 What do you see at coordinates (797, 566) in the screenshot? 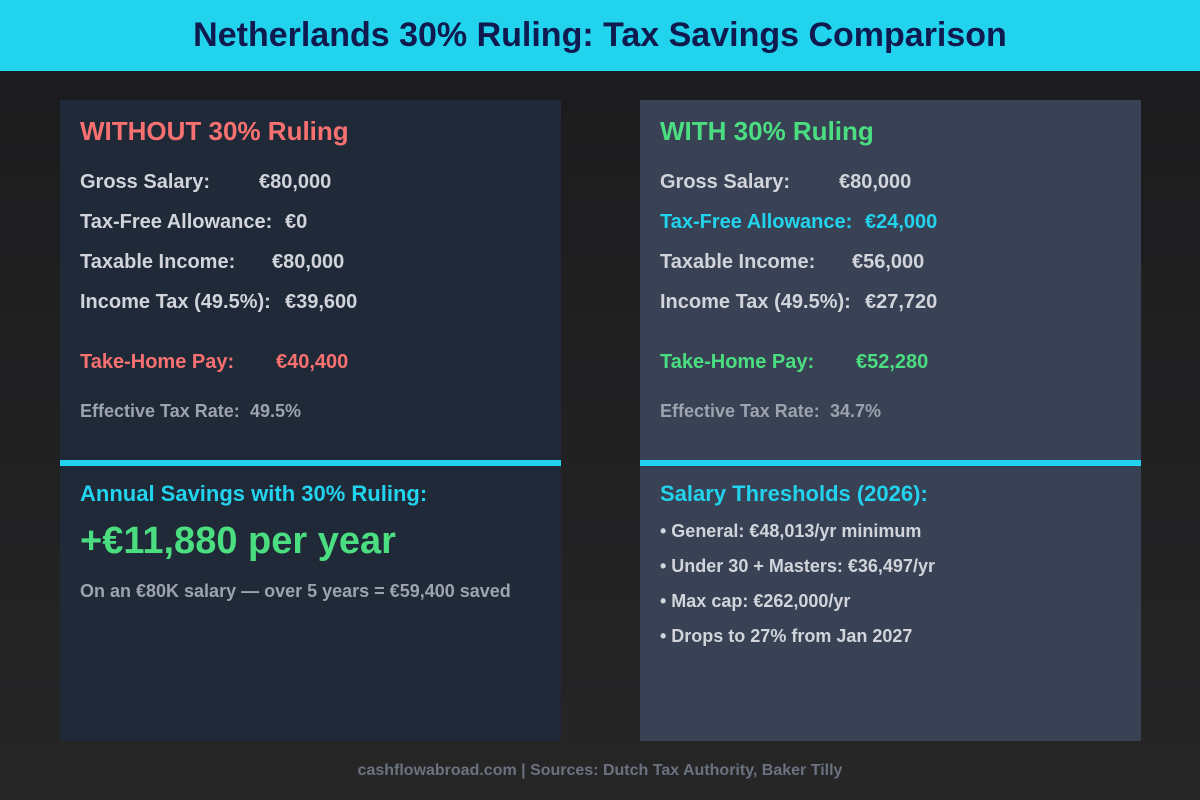
I see `threshold-item: • Under 30 + Masters: €36,497/yr` at bounding box center [797, 566].